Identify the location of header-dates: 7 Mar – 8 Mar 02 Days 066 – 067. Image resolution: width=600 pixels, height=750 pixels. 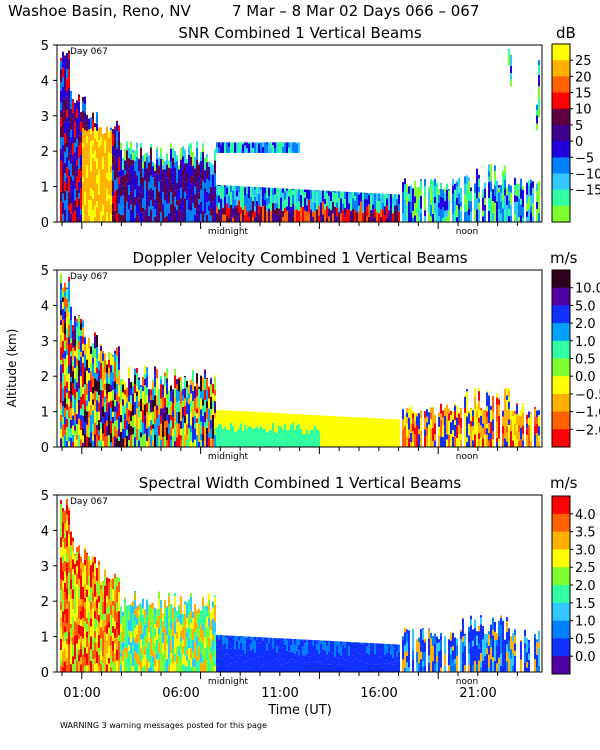
(355, 11).